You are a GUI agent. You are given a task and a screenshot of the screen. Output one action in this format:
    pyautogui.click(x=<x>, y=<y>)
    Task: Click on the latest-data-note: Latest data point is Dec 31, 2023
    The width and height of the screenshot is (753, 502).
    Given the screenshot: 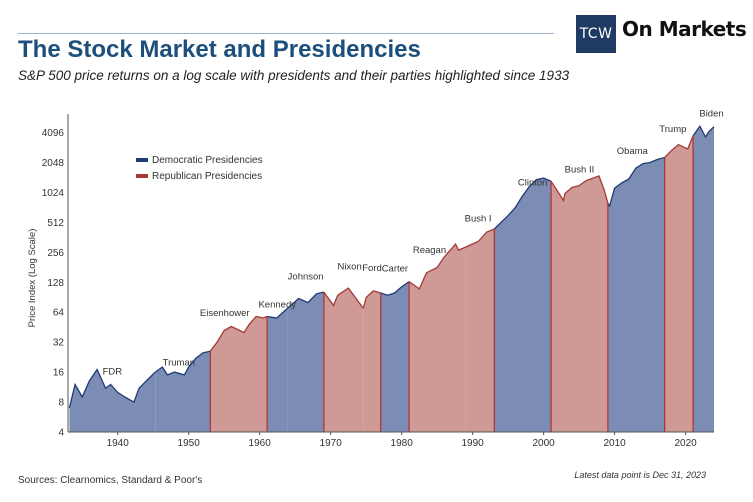 What is the action you would take?
    pyautogui.click(x=640, y=475)
    